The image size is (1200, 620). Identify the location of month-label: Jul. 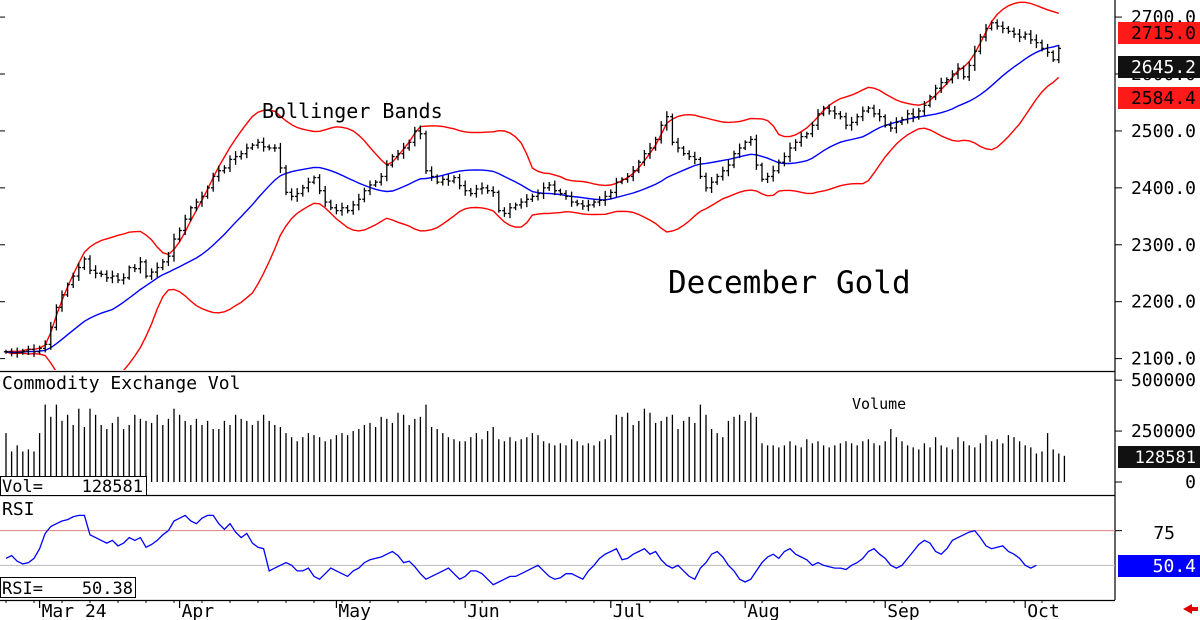
(629, 610).